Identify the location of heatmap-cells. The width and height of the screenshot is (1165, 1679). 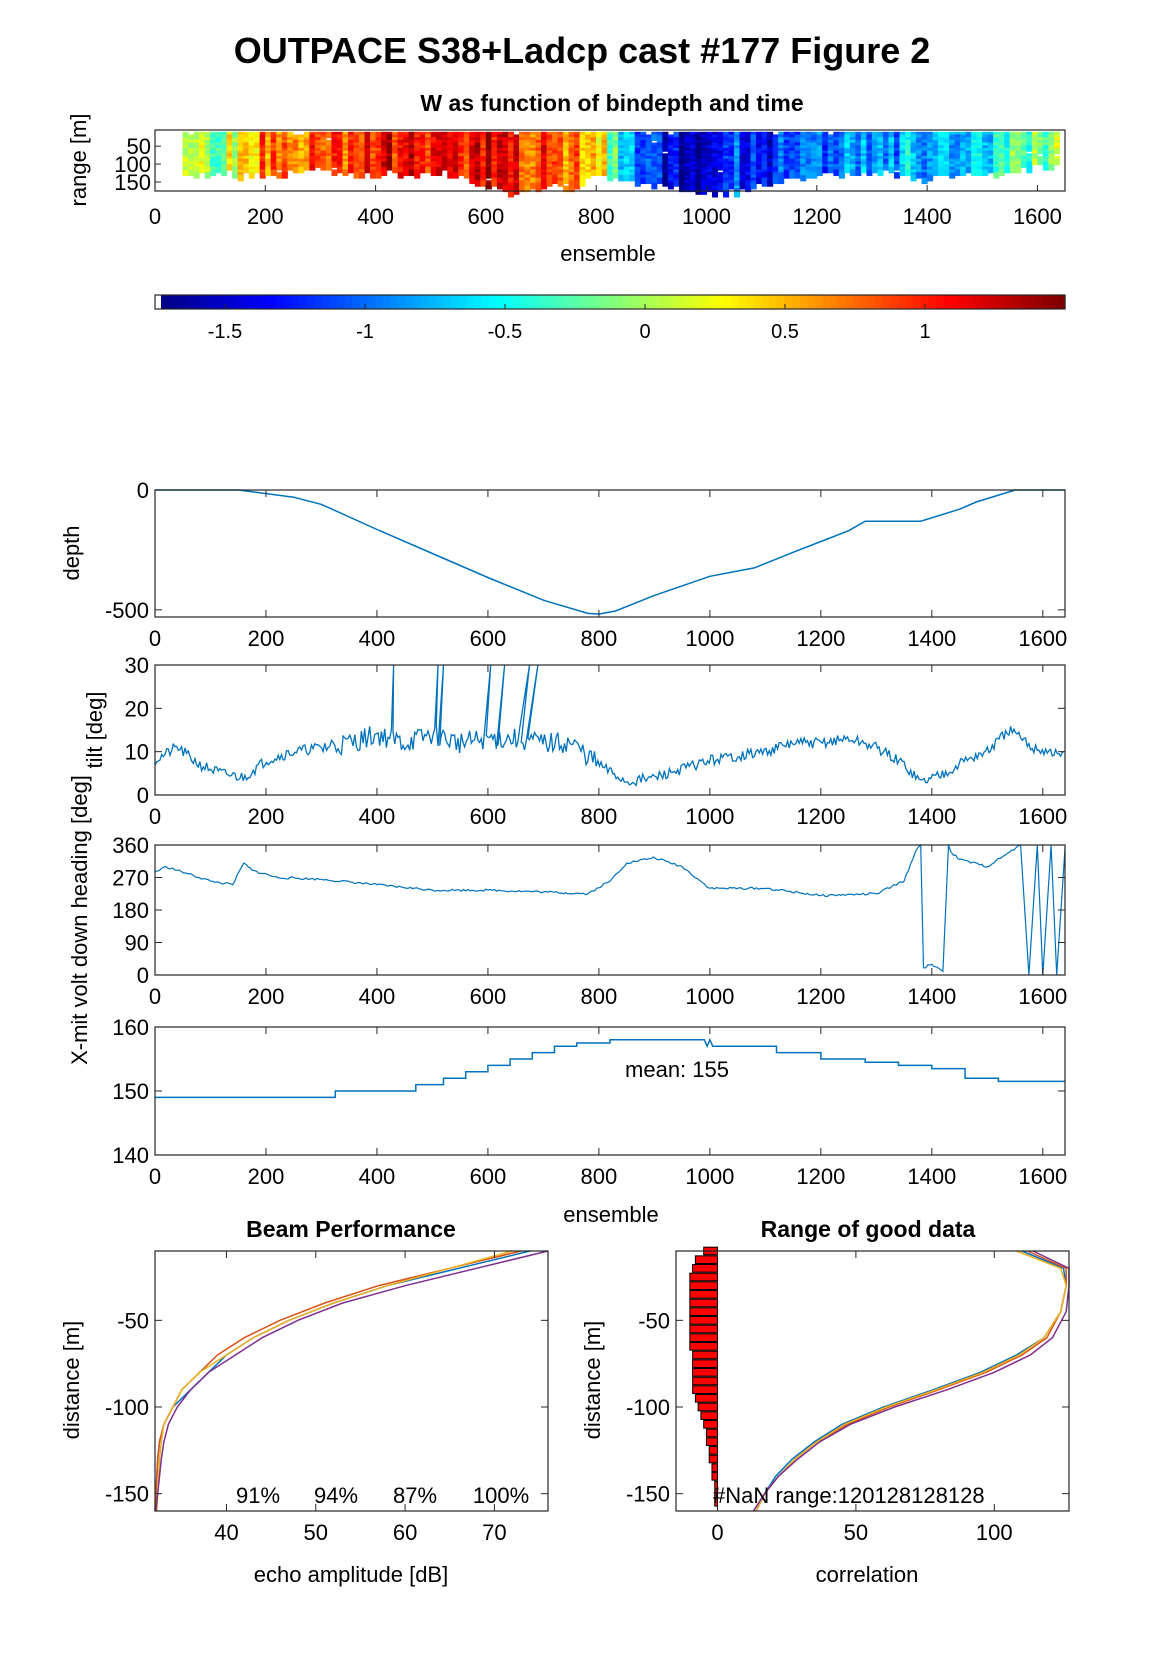
(621, 164).